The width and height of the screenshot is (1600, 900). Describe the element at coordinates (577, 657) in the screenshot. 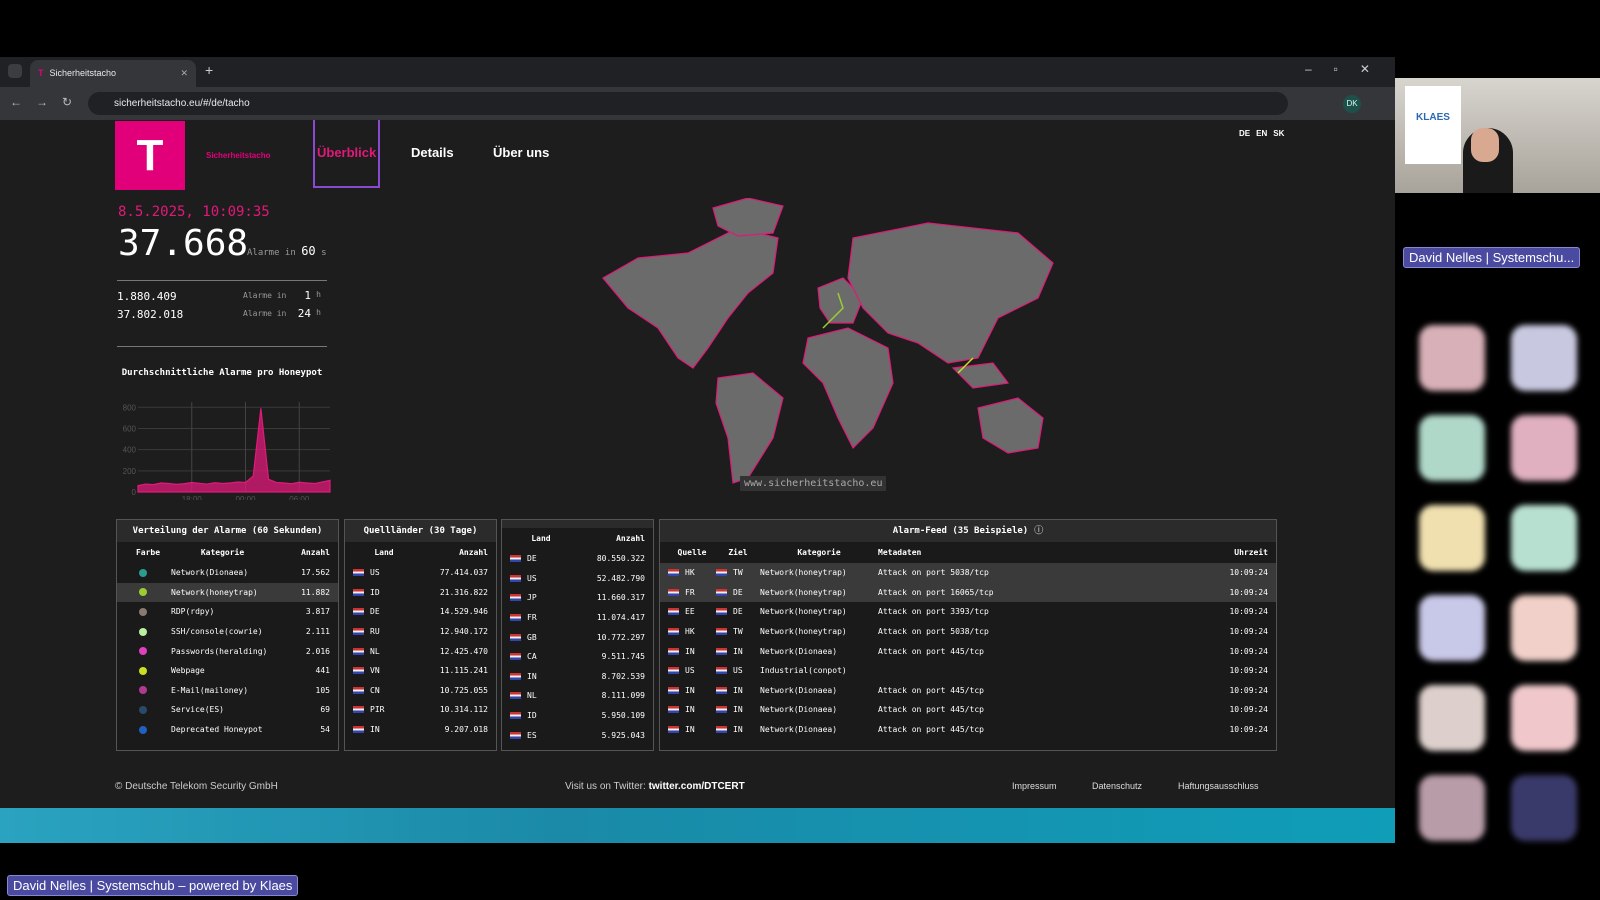

I see `table-row: CA9.511.745` at that location.